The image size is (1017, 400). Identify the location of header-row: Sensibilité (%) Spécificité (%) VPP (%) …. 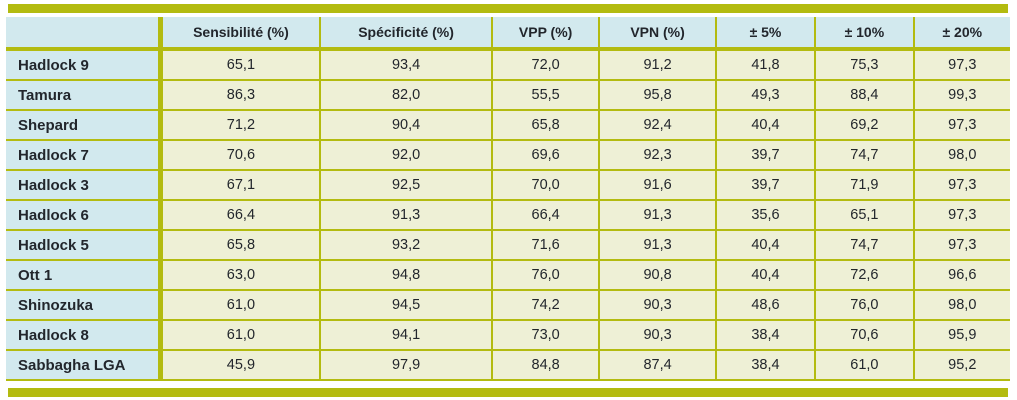
(508, 34).